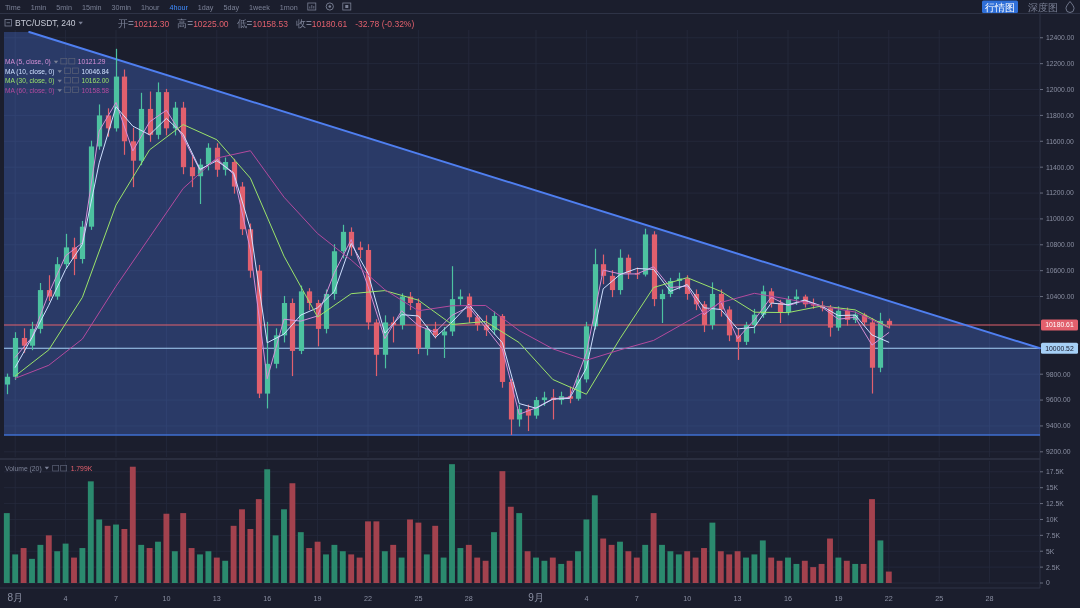 Image resolution: width=1080 pixels, height=608 pixels. What do you see at coordinates (144, 23) in the screenshot?
I see `text: 开=10212.30` at bounding box center [144, 23].